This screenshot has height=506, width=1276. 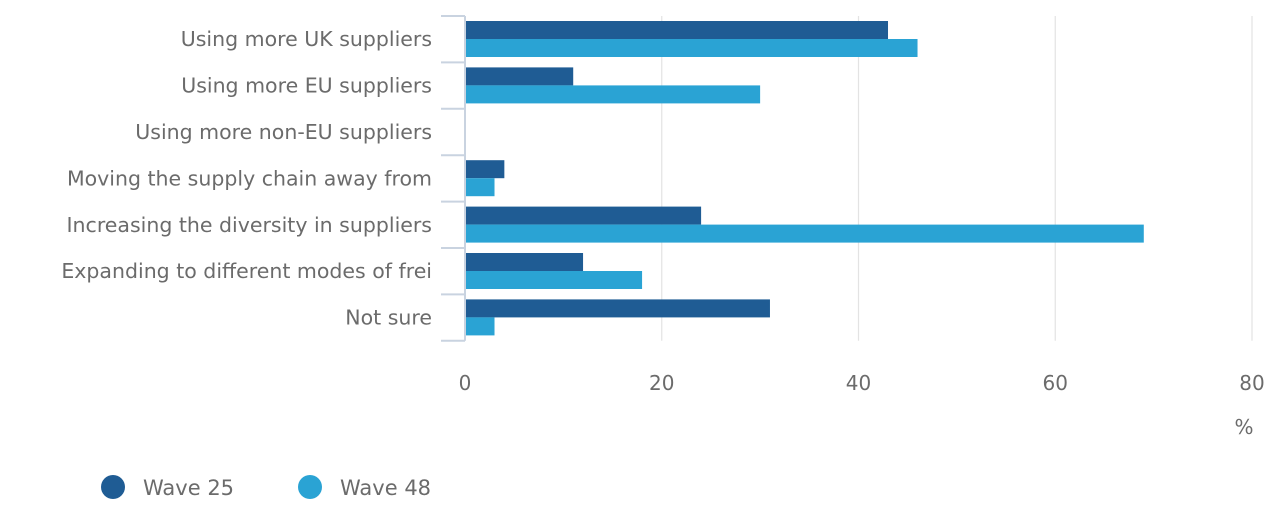 What do you see at coordinates (266, 487) in the screenshot?
I see `legend: Wave 25 Wave 48` at bounding box center [266, 487].